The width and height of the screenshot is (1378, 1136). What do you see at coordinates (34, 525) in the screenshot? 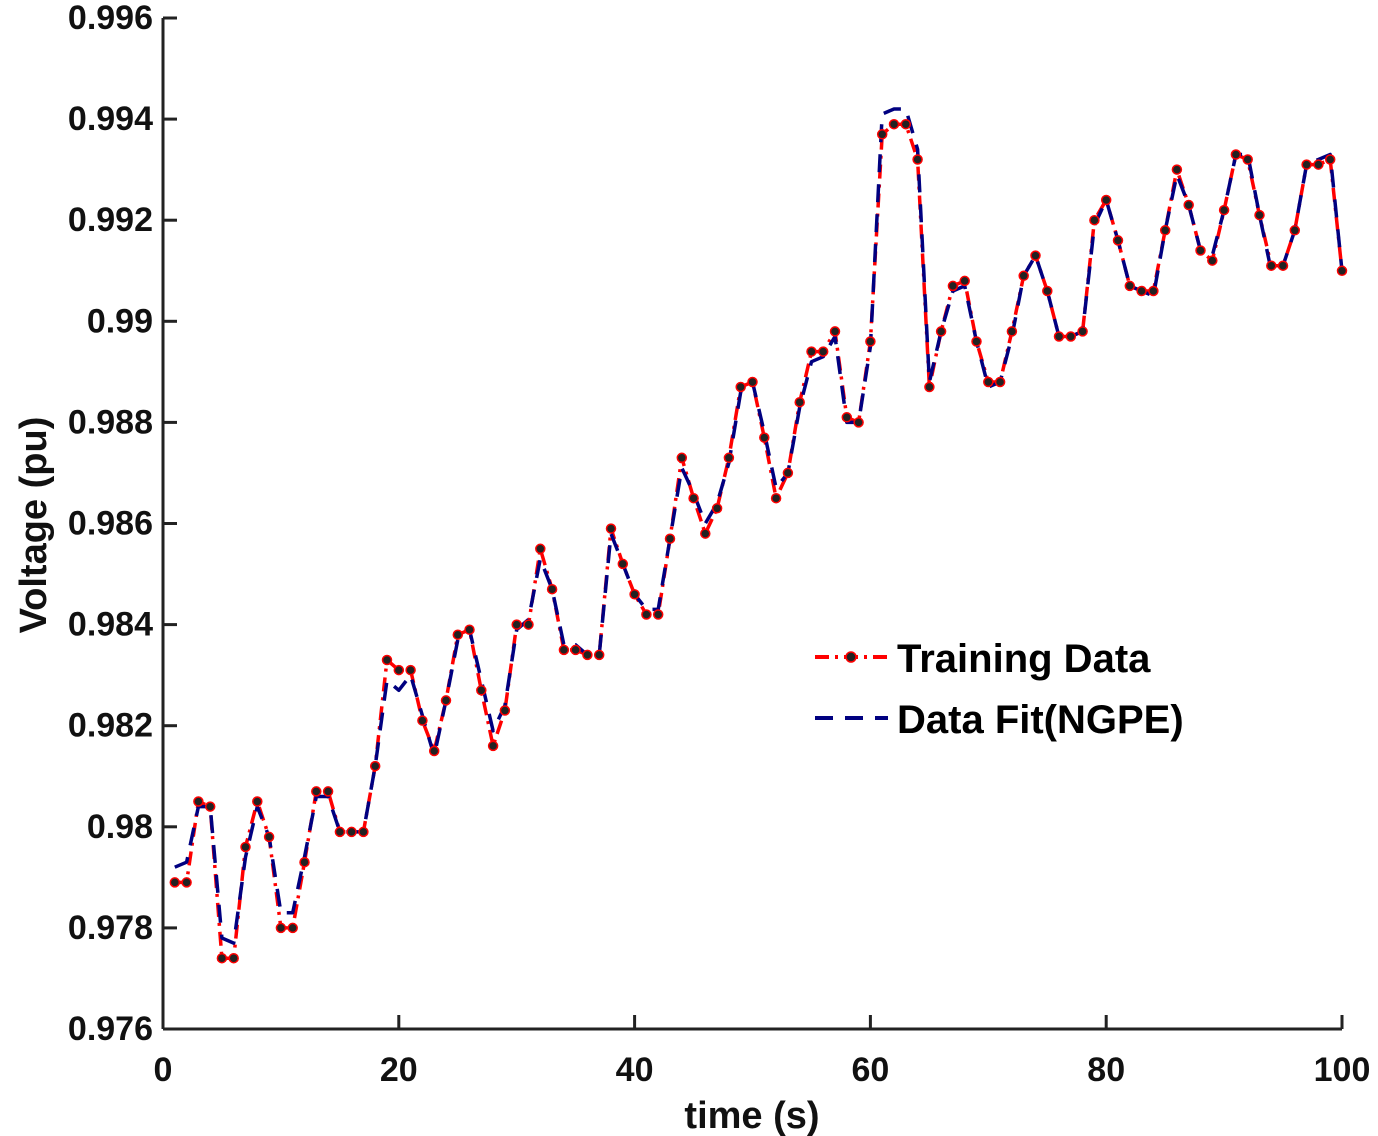
I see `y-axis-title: Voltage (pu)` at bounding box center [34, 525].